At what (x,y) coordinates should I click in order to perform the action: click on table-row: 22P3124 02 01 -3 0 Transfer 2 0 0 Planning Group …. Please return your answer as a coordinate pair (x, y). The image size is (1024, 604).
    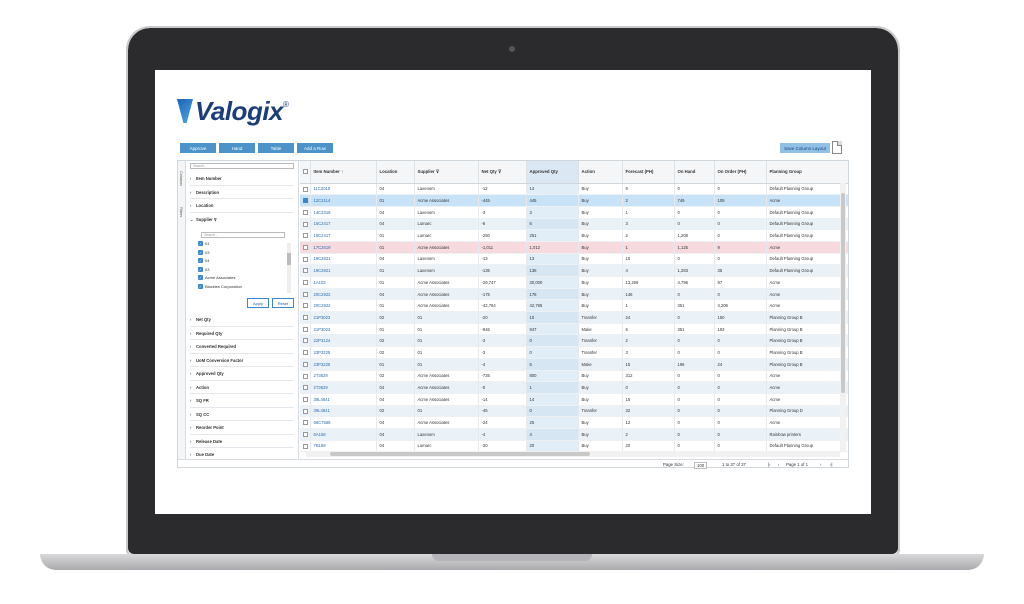
    Looking at the image, I should click on (574, 341).